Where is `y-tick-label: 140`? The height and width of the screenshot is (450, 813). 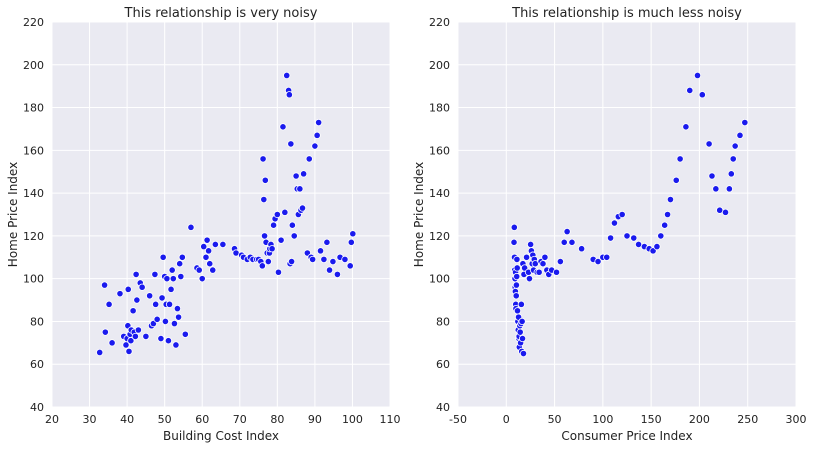 y-tick-label: 140 is located at coordinates (439, 193).